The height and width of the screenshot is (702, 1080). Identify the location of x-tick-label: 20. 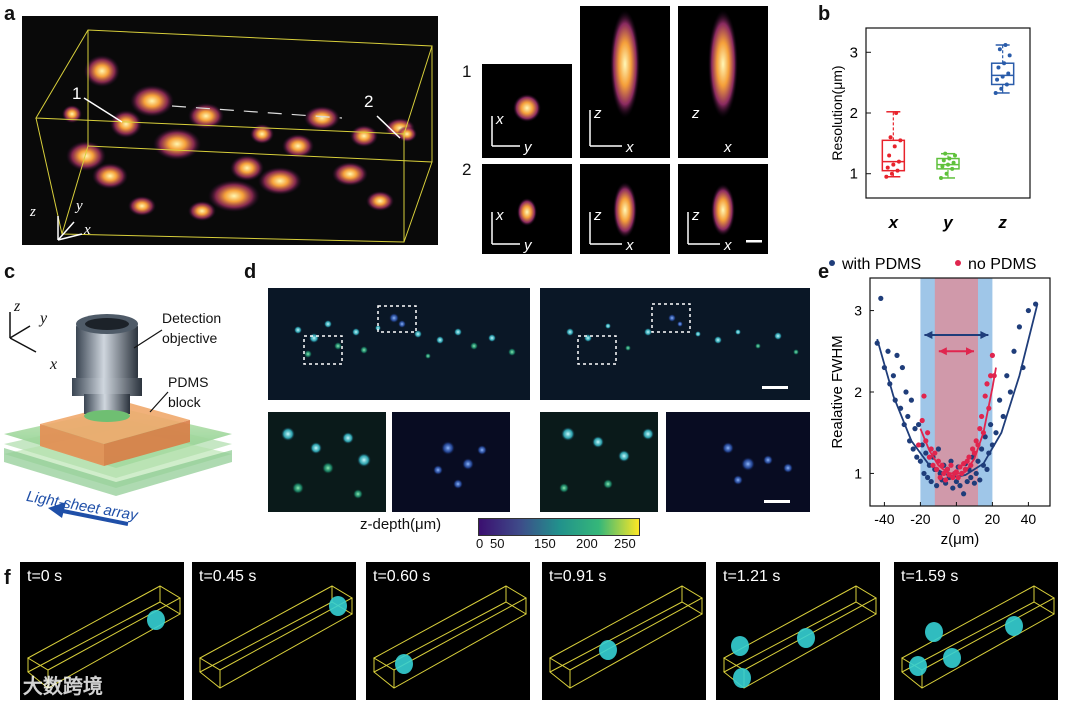
(993, 519).